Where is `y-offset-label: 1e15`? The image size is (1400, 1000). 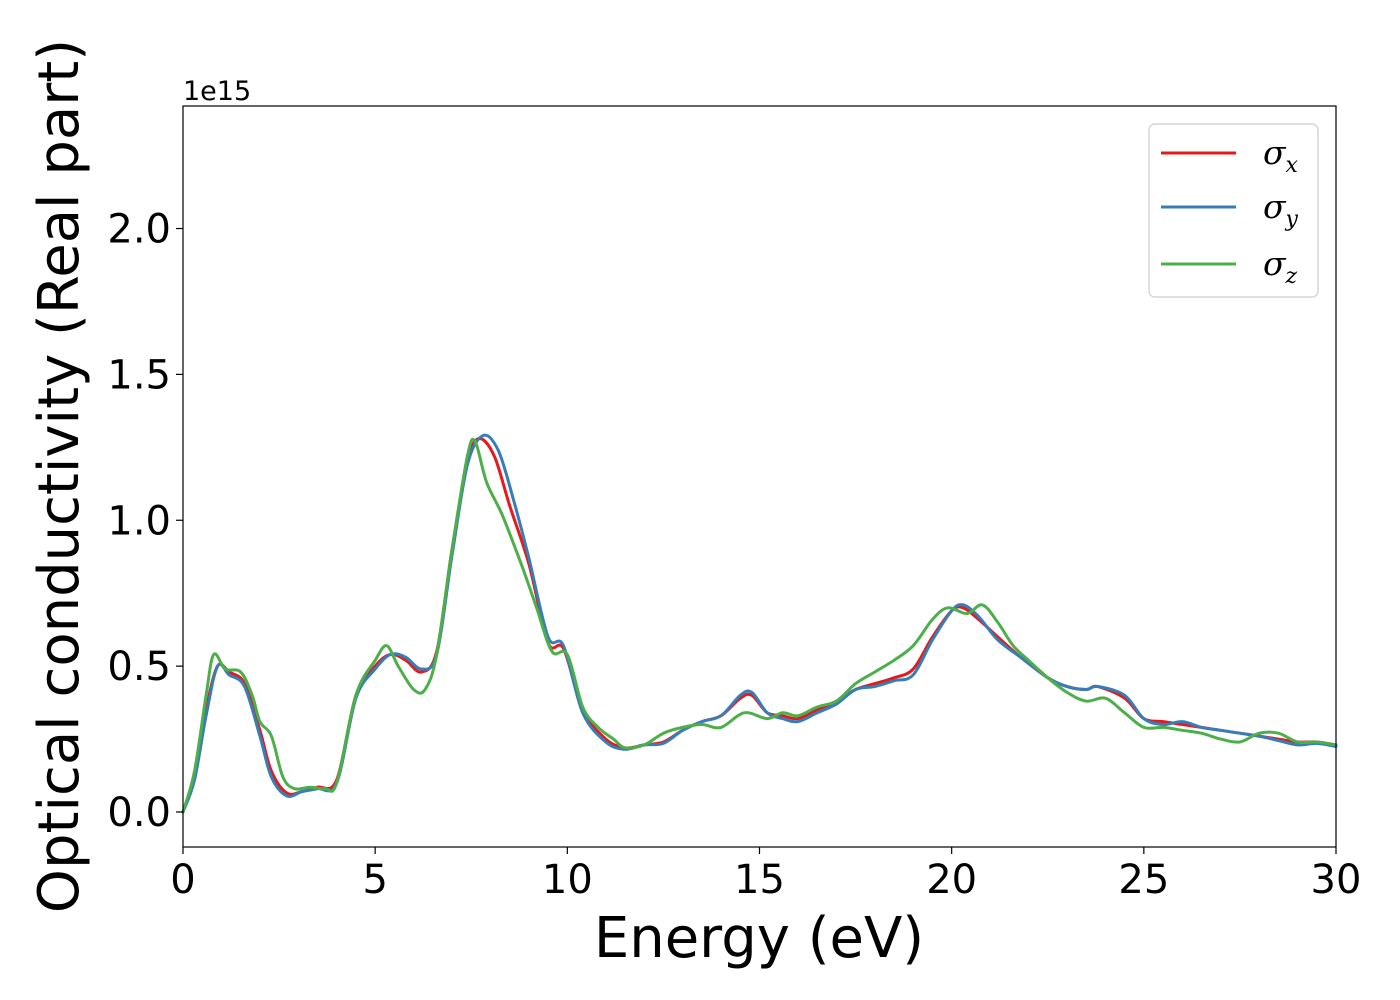
y-offset-label: 1e15 is located at coordinates (217, 91).